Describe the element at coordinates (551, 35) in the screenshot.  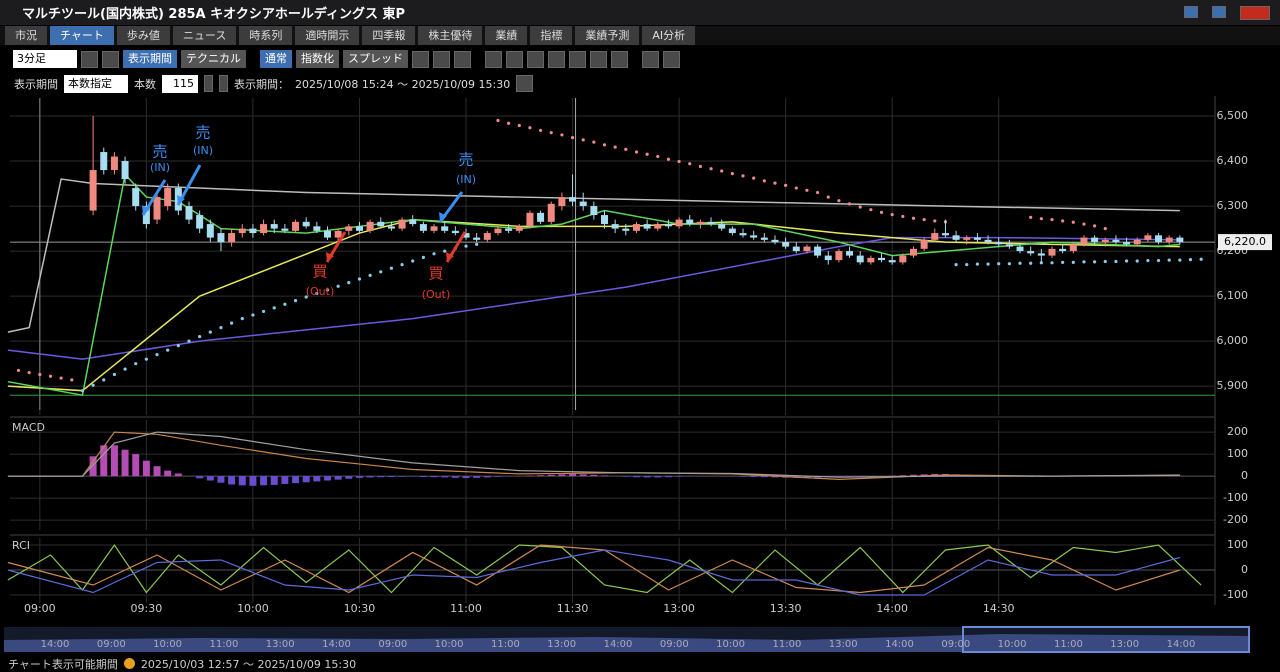
I see `tab: 指標` at that location.